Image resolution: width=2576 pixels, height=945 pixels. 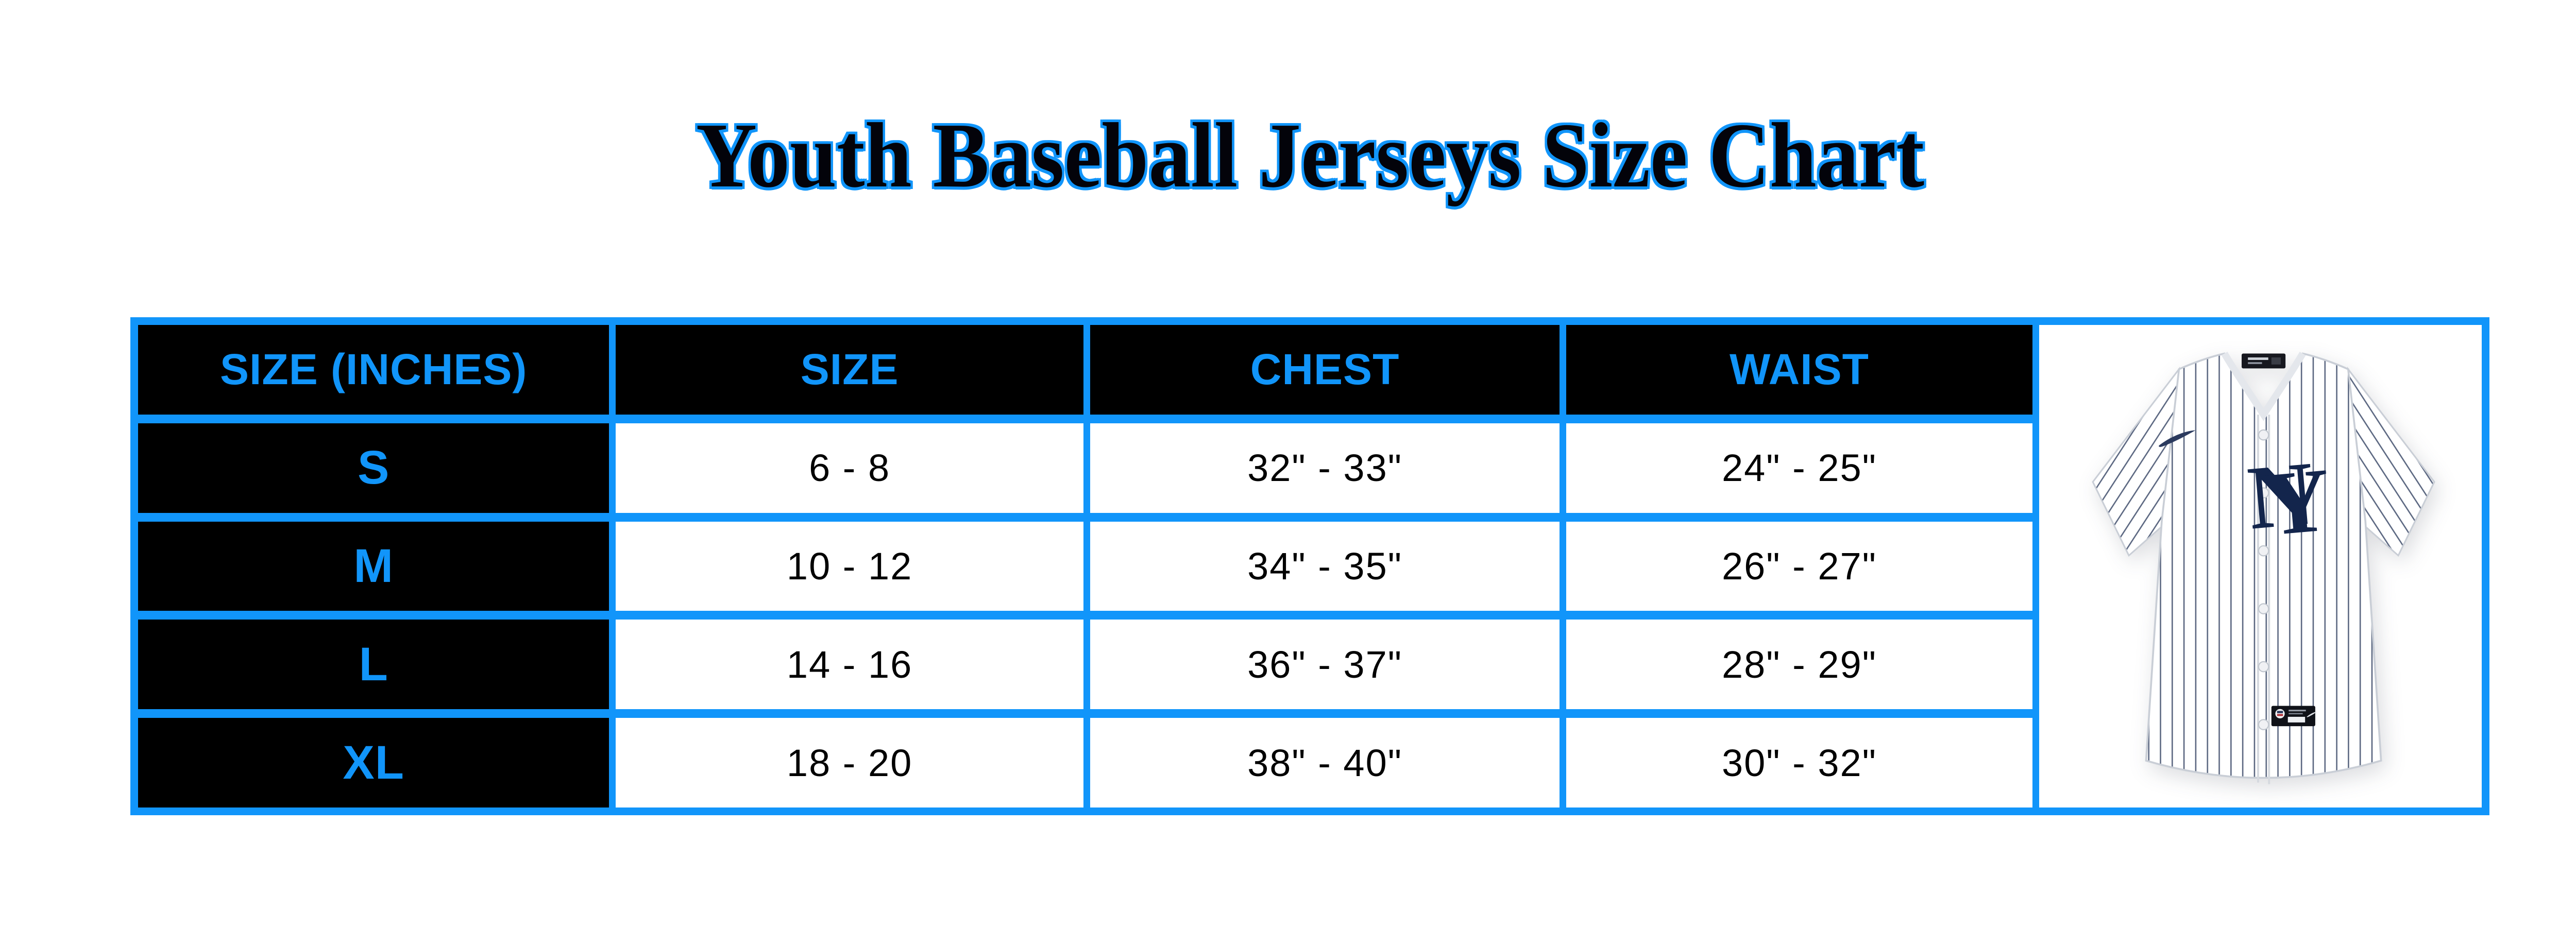 I want to click on cell-value: 26" - 27", so click(x=1799, y=566).